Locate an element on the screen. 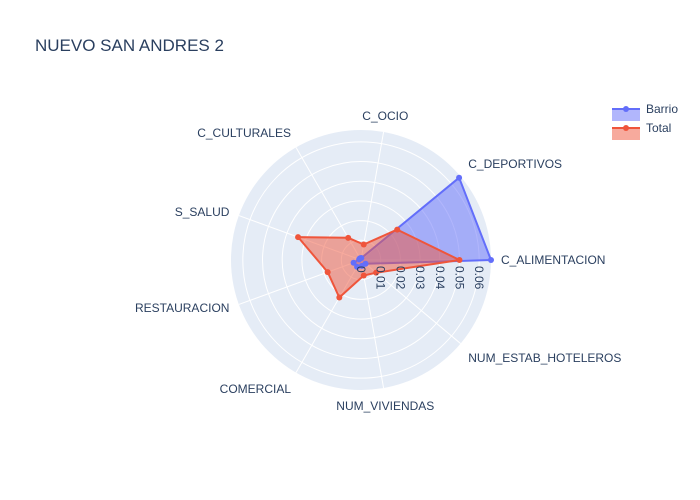 The image size is (700, 500). axis-label-num-estab-hoteleros: NUM_ESTAB_HOTELEROS is located at coordinates (544, 358).